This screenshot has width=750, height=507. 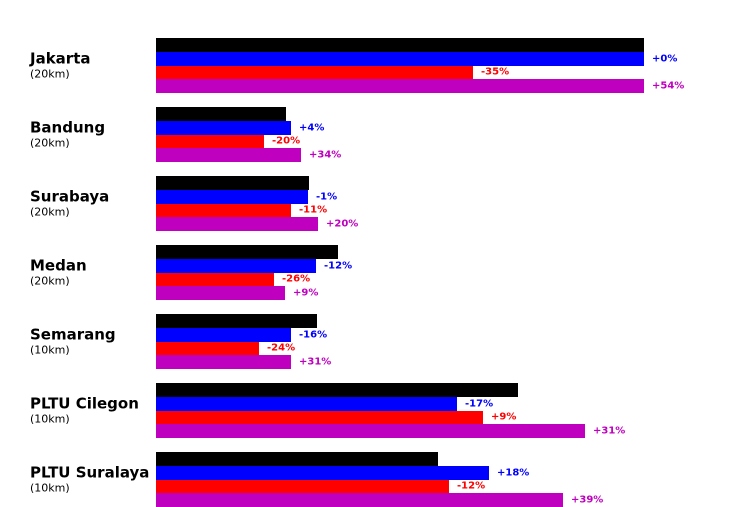 What do you see at coordinates (668, 86) in the screenshot?
I see `bar-value-label: +54%` at bounding box center [668, 86].